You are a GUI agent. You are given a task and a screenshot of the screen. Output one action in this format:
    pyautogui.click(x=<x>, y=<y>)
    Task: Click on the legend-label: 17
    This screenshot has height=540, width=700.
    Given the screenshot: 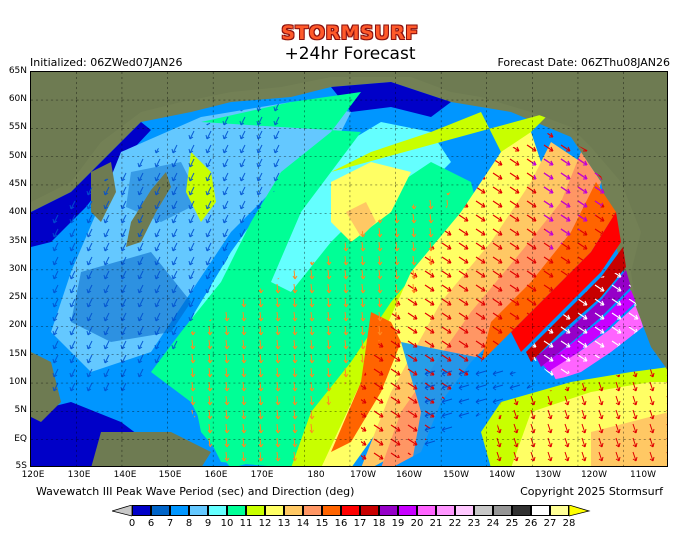 What is the action you would take?
    pyautogui.click(x=360, y=523)
    